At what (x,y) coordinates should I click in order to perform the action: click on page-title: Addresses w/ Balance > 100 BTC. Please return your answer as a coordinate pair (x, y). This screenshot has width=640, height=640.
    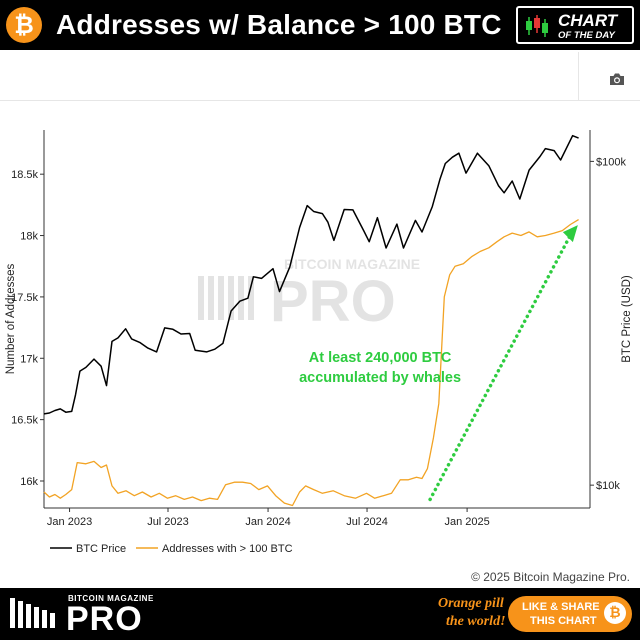
    Looking at the image, I should click on (279, 24).